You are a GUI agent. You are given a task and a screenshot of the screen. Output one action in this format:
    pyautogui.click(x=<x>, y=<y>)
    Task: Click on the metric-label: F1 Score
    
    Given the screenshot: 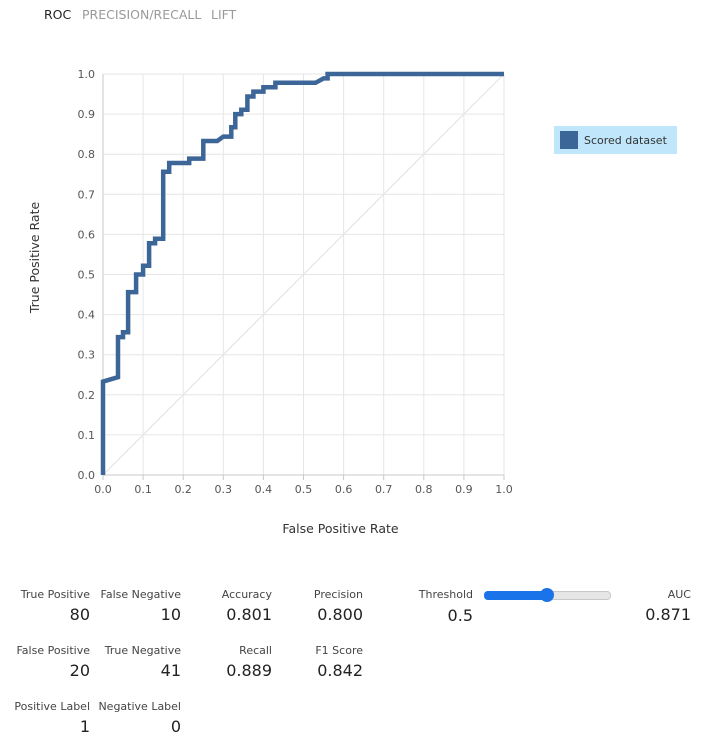 What is the action you would take?
    pyautogui.click(x=339, y=650)
    